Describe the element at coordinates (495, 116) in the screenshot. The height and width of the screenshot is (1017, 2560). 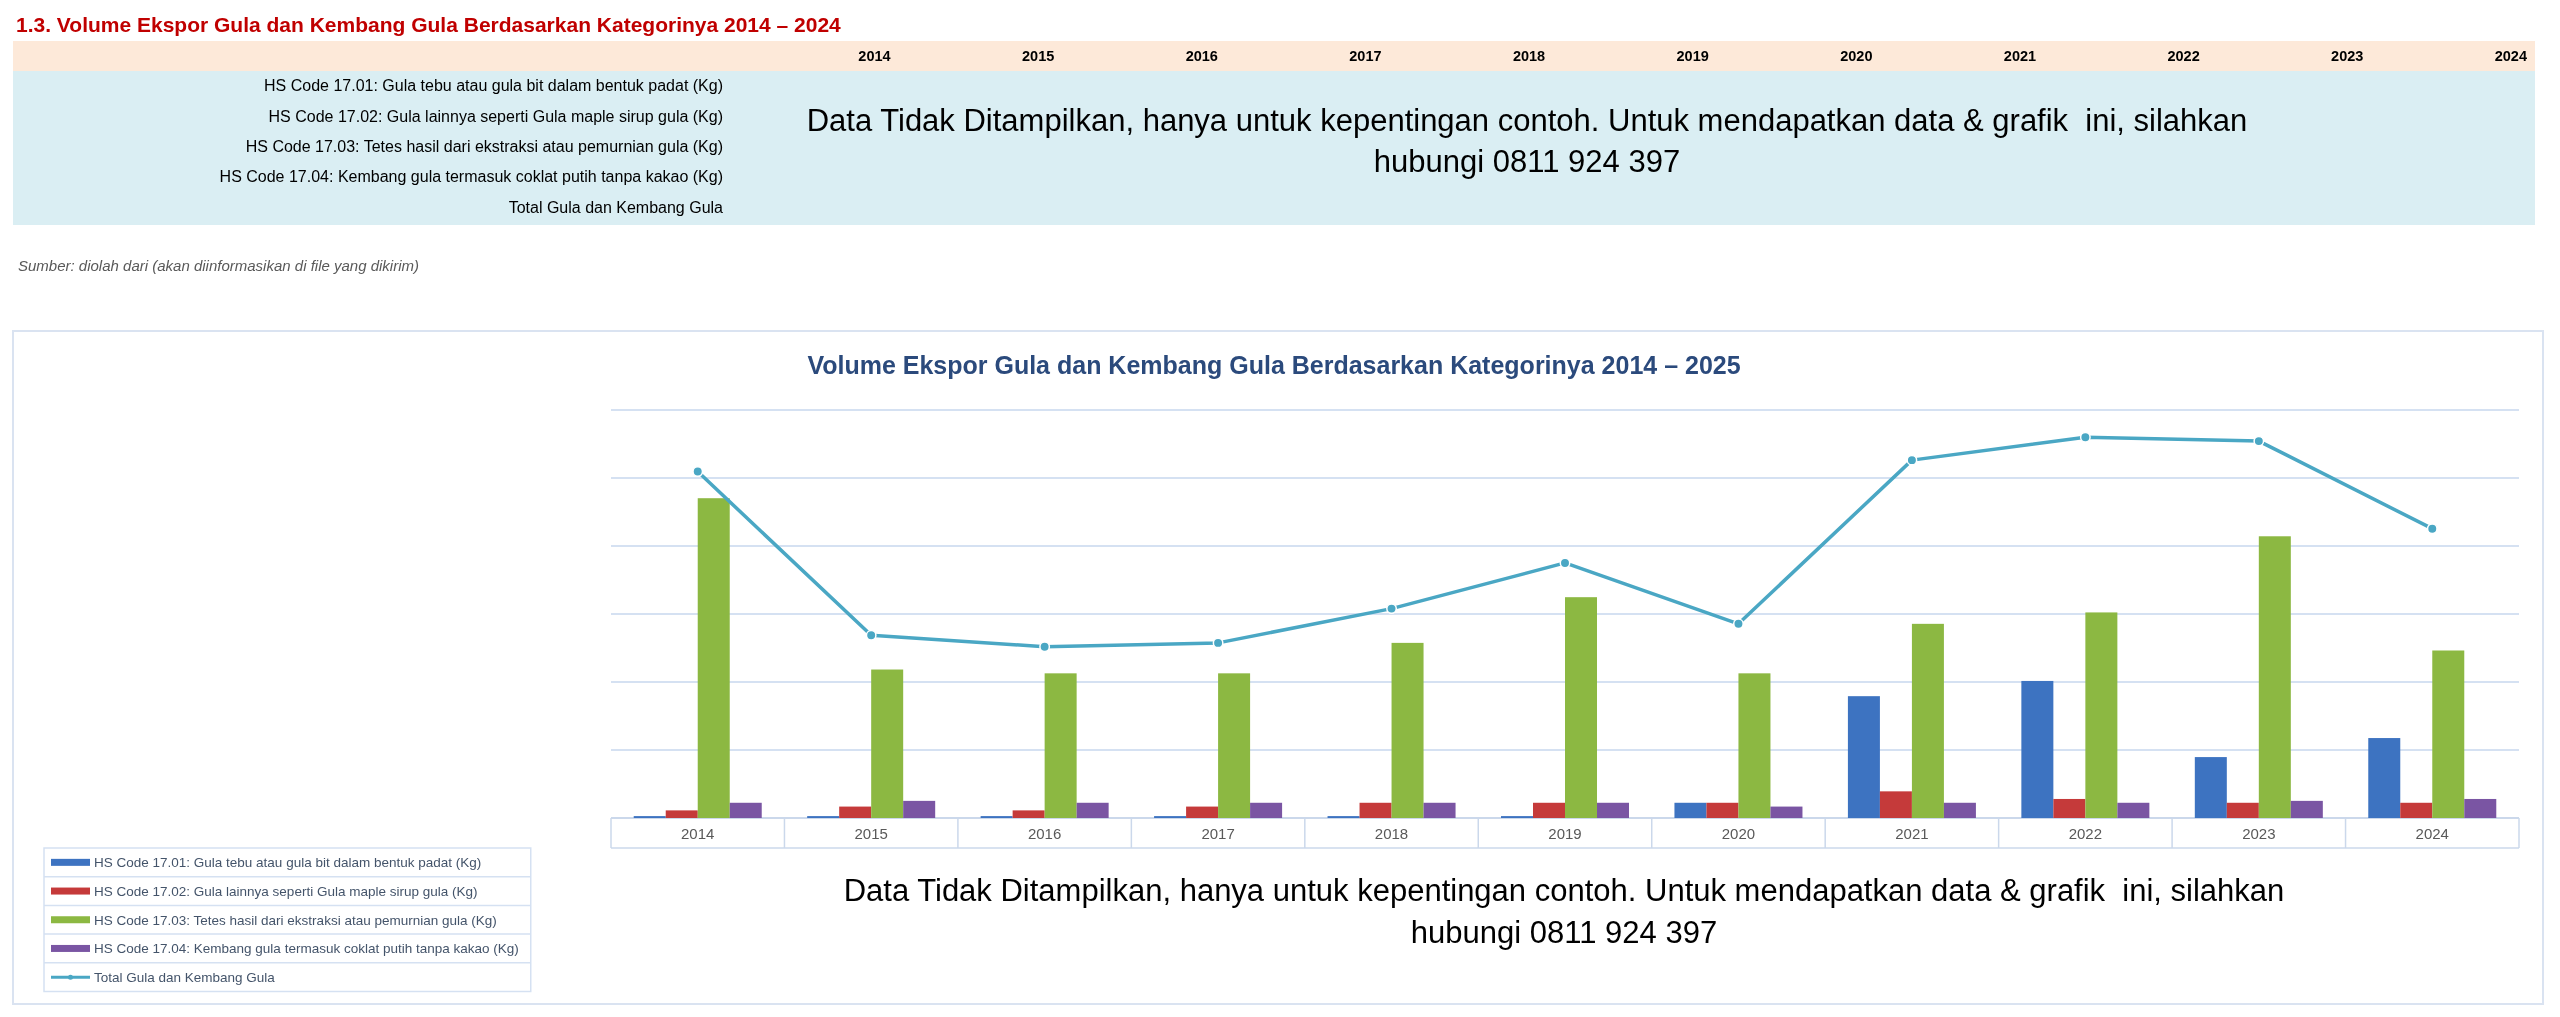
I see `y-tick-label: HS Code 17.02: Gula lainnya seperti Gula maple sirup gula (Kg)` at that location.